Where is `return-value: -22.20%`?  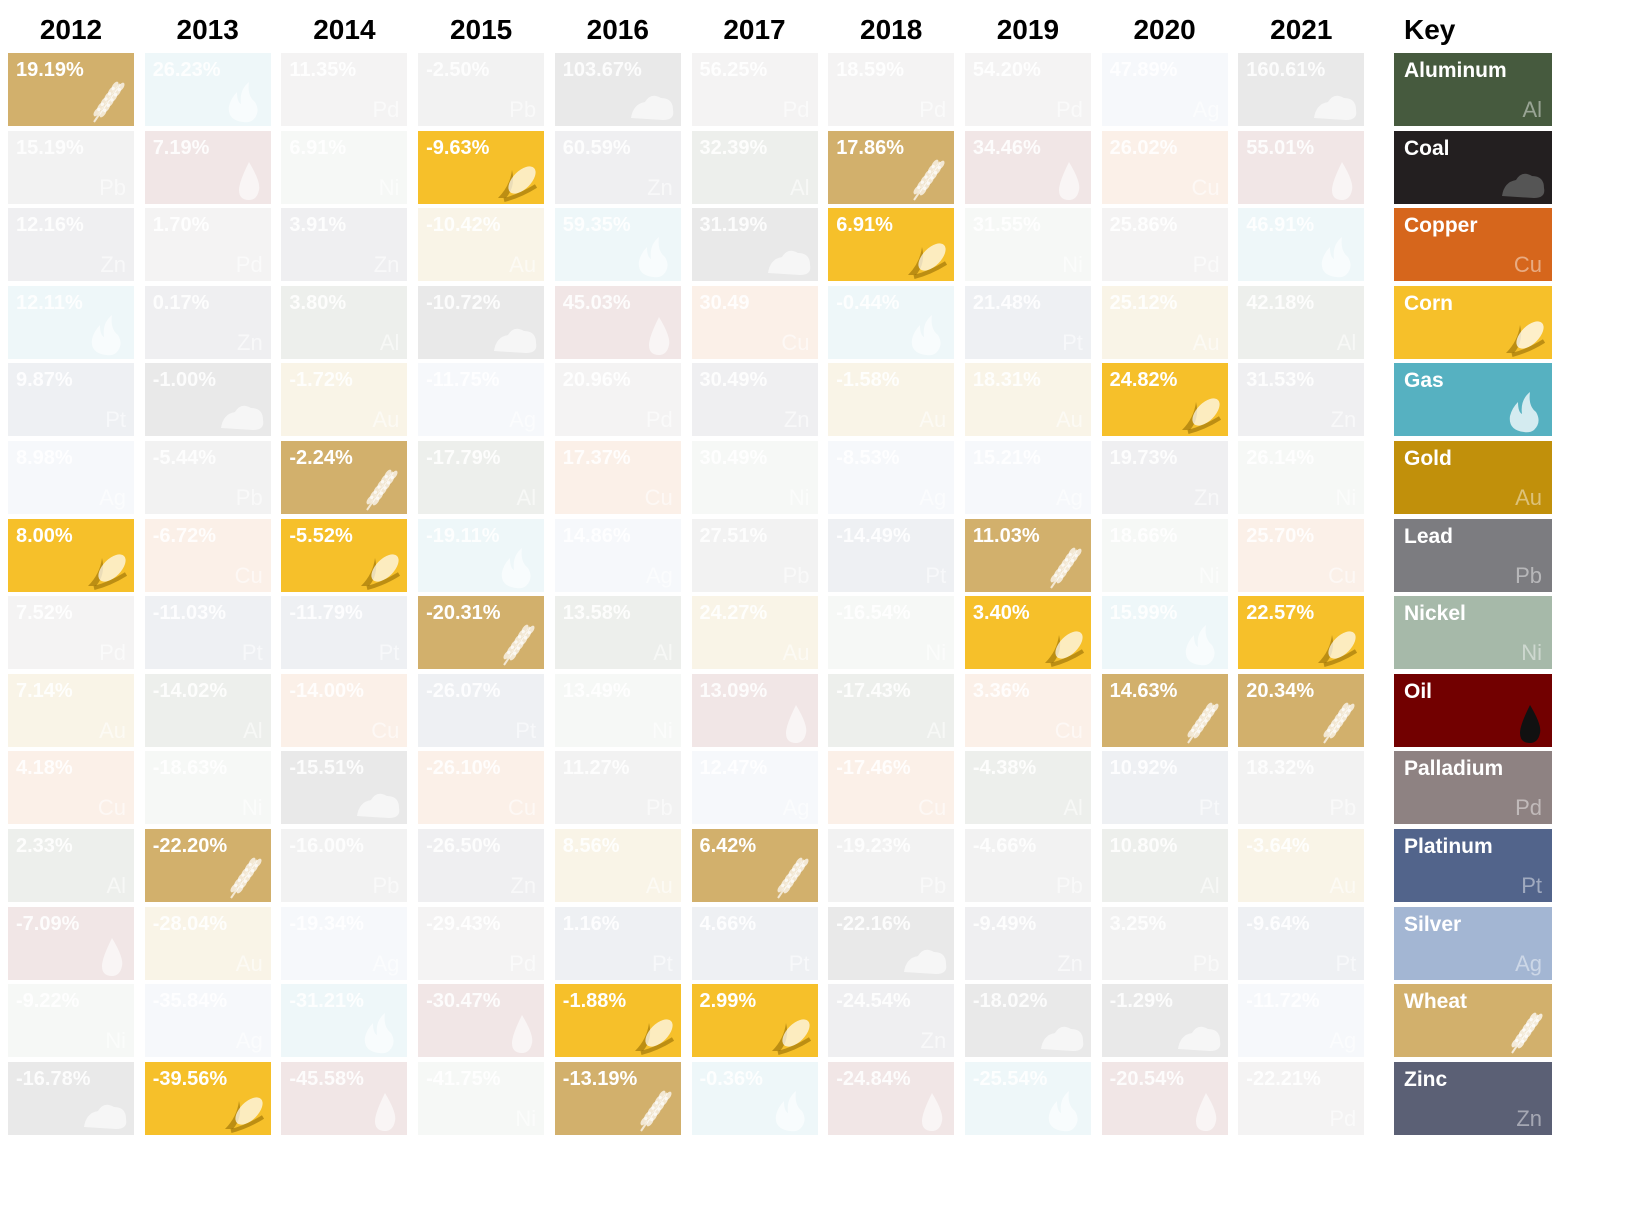 return-value: -22.20% is located at coordinates (190, 846).